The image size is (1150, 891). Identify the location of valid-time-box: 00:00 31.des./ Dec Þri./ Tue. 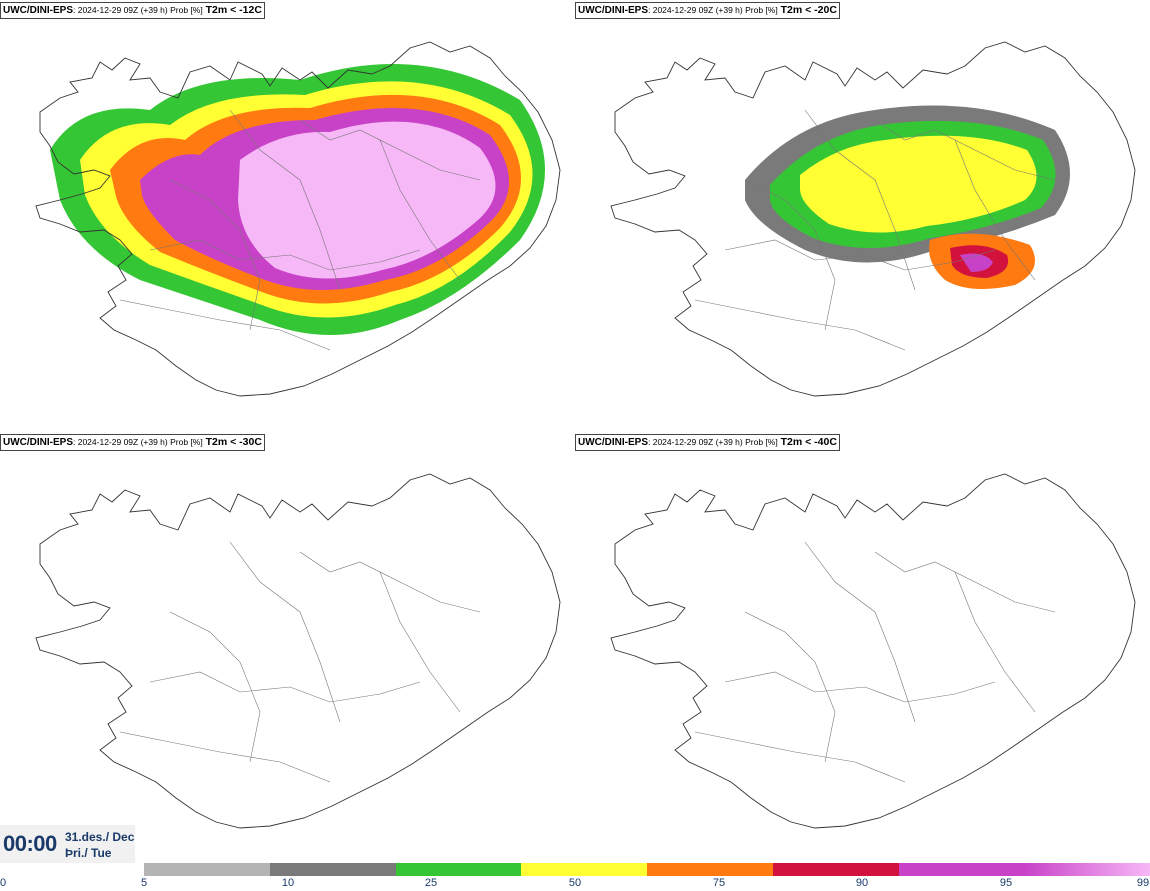
(67, 844).